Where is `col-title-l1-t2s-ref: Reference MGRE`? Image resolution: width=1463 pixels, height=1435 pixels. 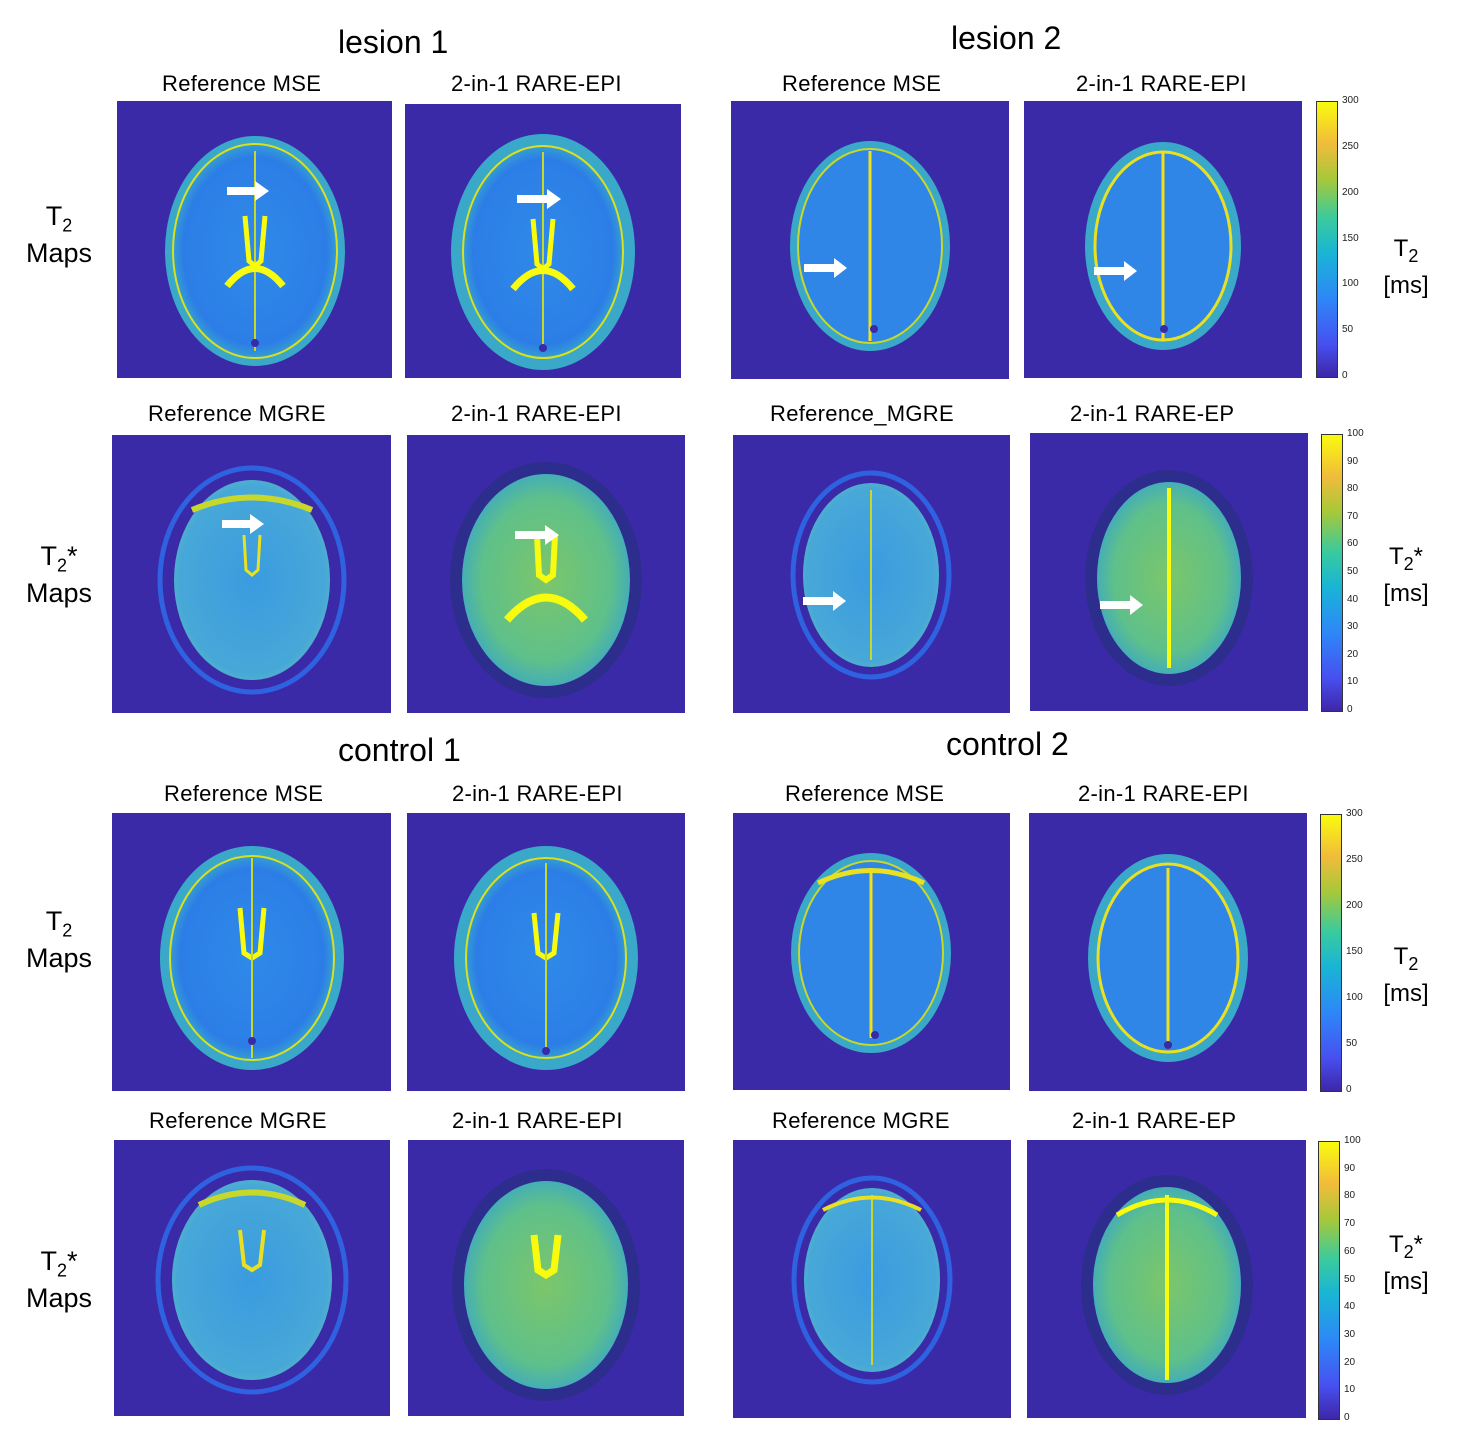
col-title-l1-t2s-ref: Reference MGRE is located at coordinates (237, 413).